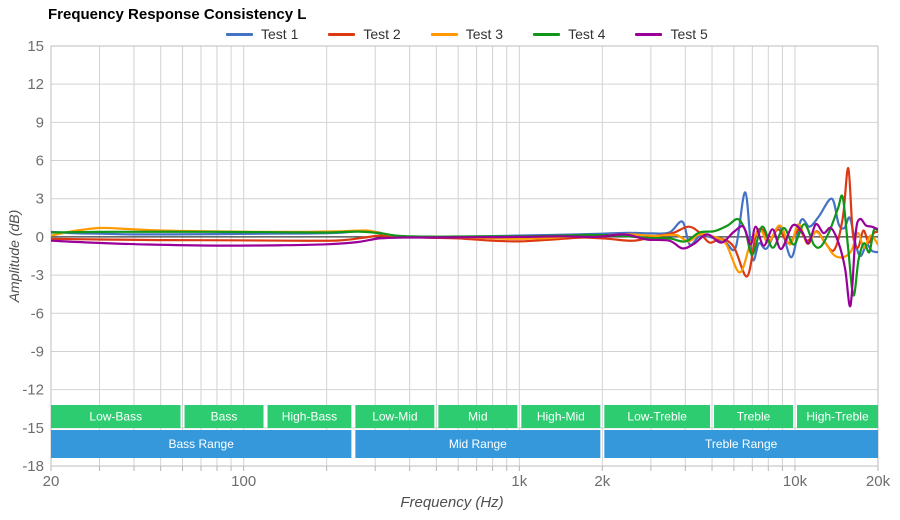 The image size is (900, 520). I want to click on band-treble, so click(754, 416).